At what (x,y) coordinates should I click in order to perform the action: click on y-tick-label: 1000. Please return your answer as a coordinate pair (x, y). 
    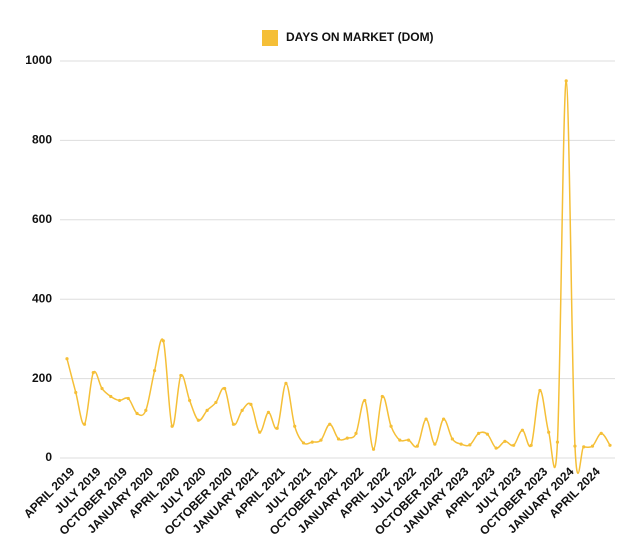
    Looking at the image, I should click on (38, 60).